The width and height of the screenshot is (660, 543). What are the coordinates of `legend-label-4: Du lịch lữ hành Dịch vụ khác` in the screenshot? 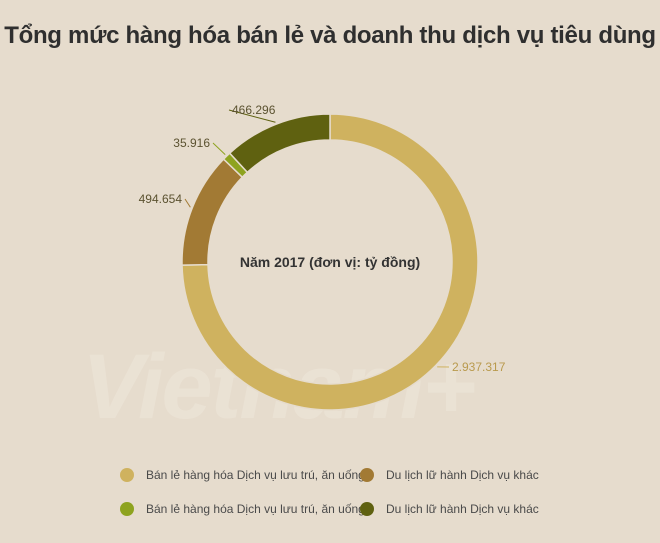 It's located at (462, 509).